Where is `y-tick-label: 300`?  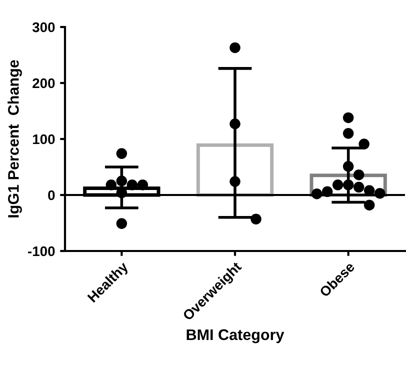 y-tick-label: 300 is located at coordinates (43, 27).